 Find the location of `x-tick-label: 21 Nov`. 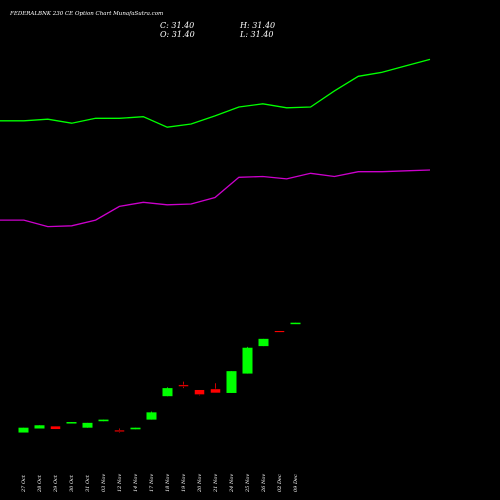

x-tick-label: 21 Nov is located at coordinates (216, 483).